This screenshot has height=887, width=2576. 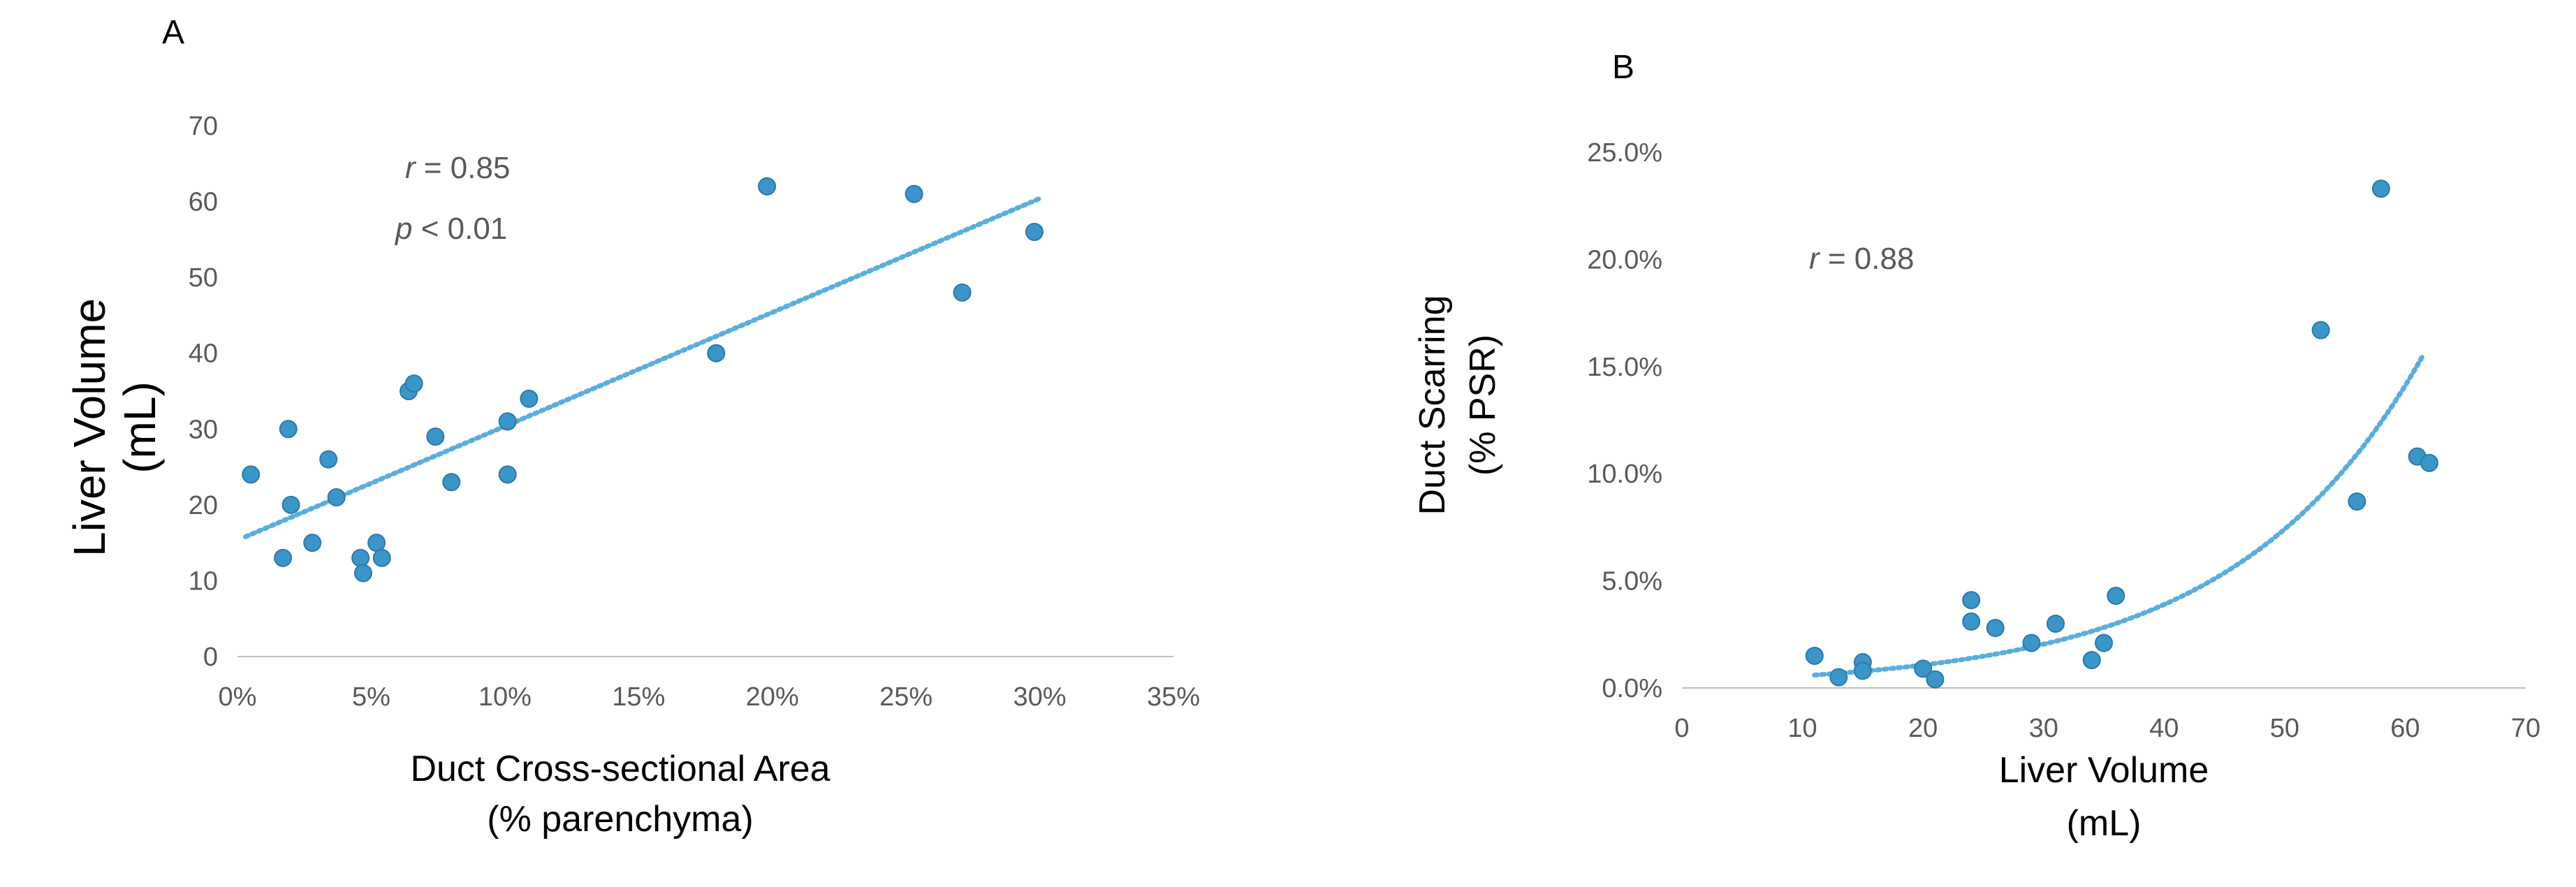 What do you see at coordinates (905, 697) in the screenshot?
I see `panel-a-xtick-label: 25%` at bounding box center [905, 697].